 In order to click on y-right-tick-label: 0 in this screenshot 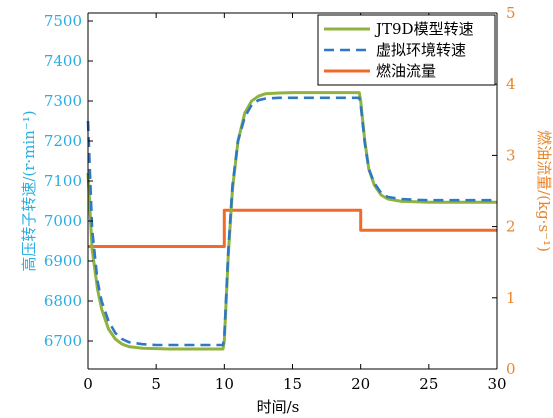, I will do `click(511, 369)`.